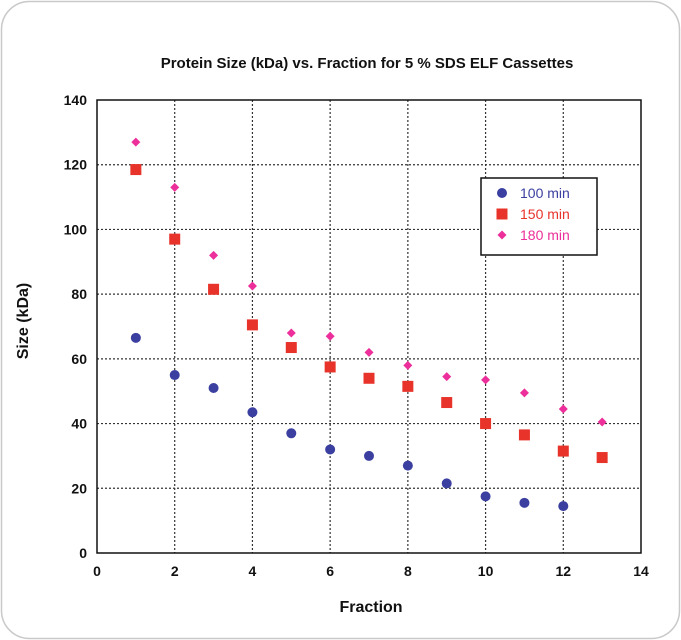 The width and height of the screenshot is (681, 640). What do you see at coordinates (175, 571) in the screenshot?
I see `x-tick-label: 2` at bounding box center [175, 571].